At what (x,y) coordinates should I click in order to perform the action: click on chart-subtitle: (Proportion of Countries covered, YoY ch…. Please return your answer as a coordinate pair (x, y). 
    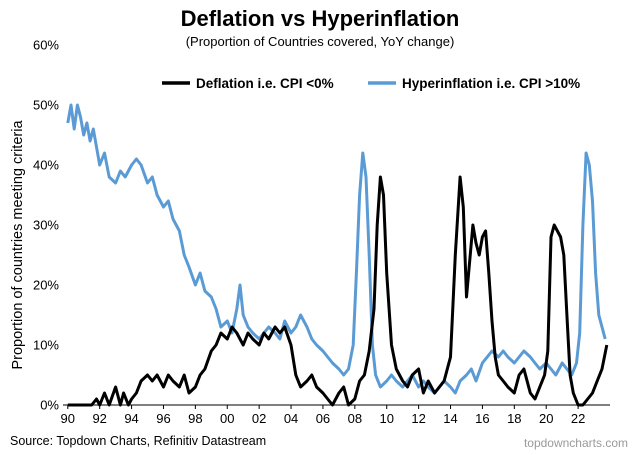
    Looking at the image, I should click on (320, 41).